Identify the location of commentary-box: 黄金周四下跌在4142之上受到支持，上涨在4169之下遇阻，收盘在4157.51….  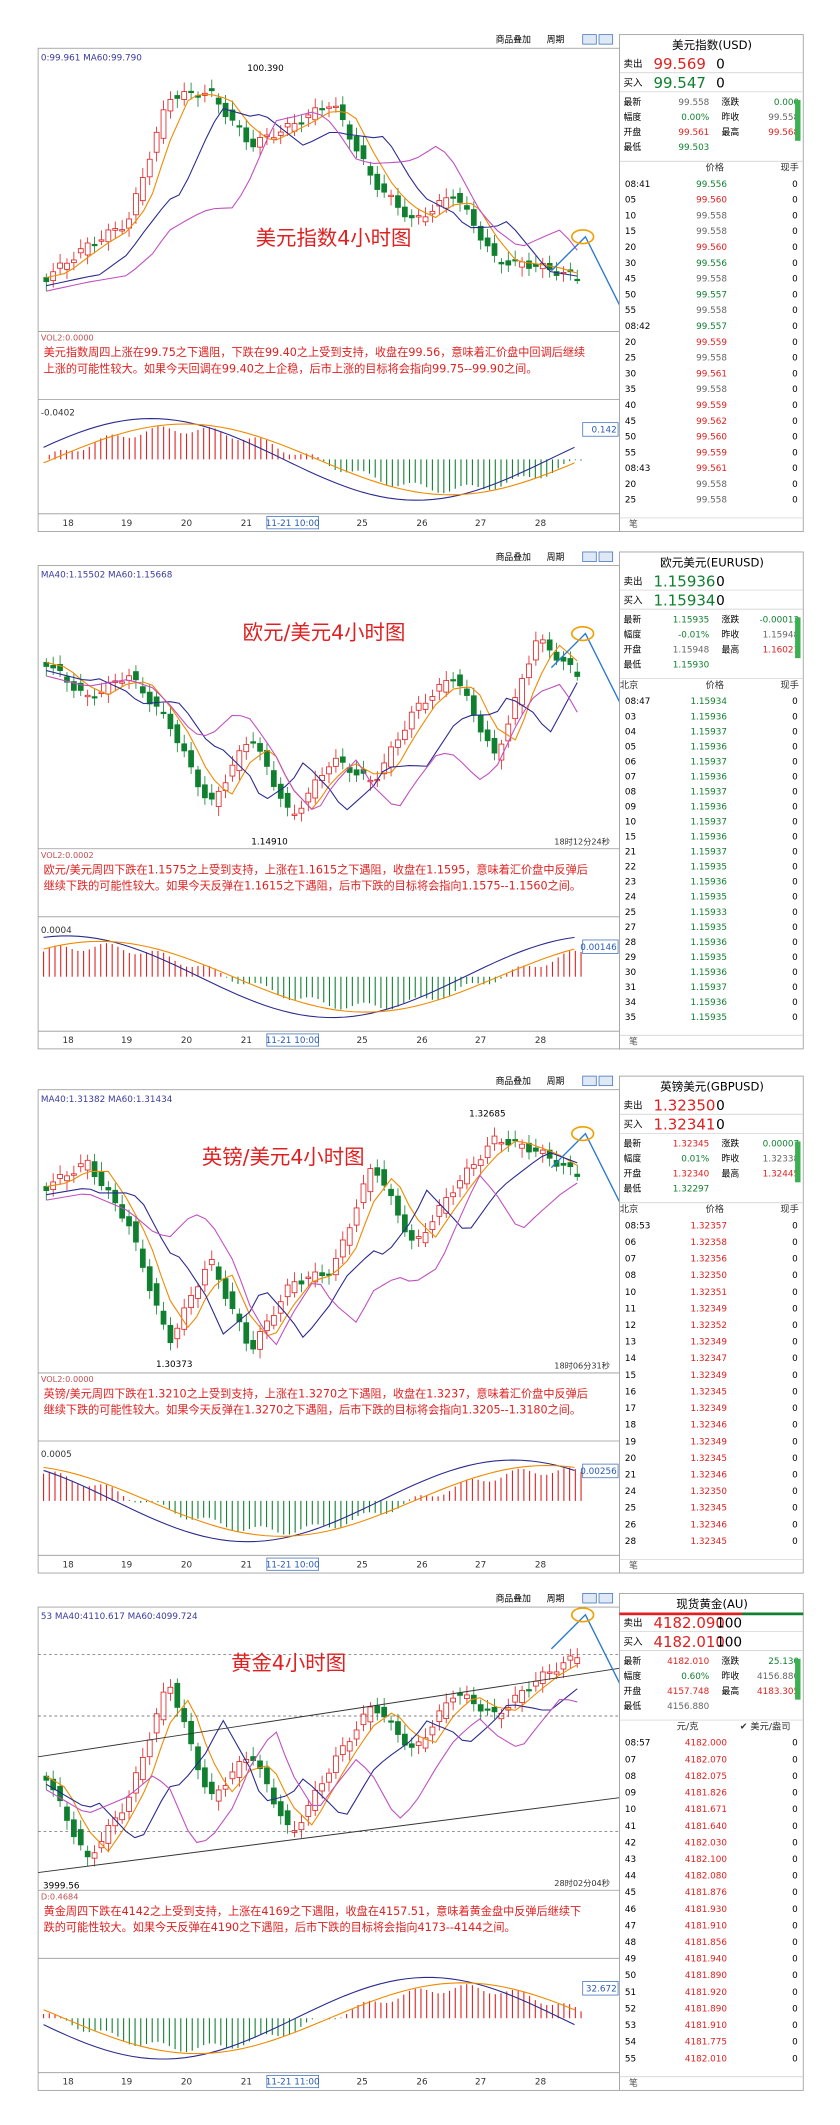
(313, 1919).